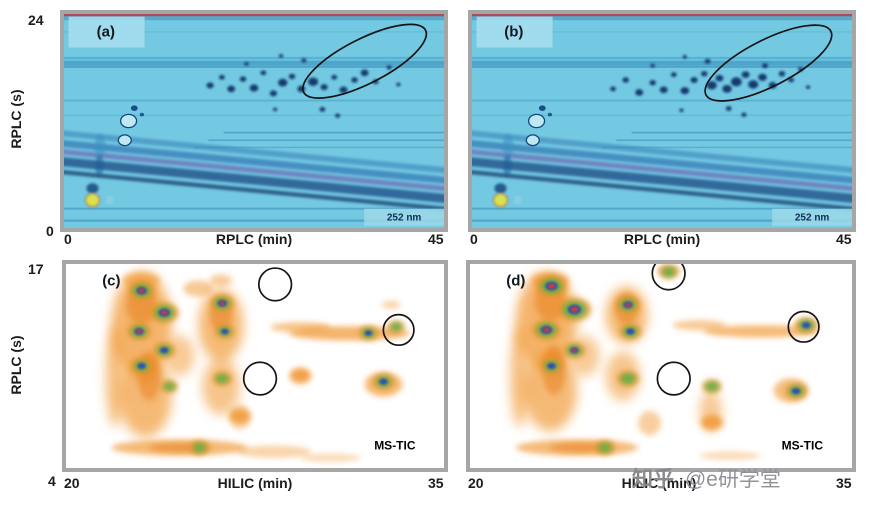  Describe the element at coordinates (474, 239) in the screenshot. I see `panel-b-x-min-tick: 0` at that location.